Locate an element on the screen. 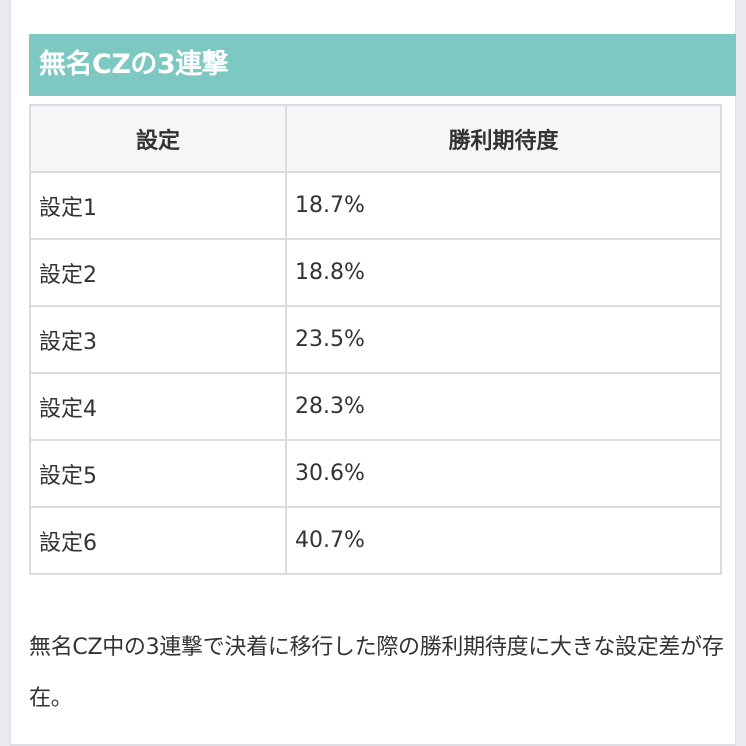 Image resolution: width=746 pixels, height=746 pixels. table-row: 設定1 18.7% is located at coordinates (375, 205).